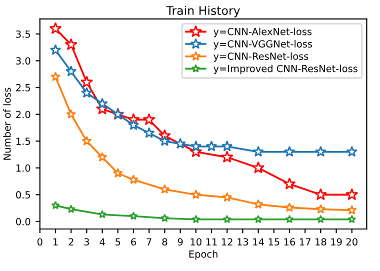 The image size is (380, 271). I want to click on x-tick-label: 16, so click(290, 242).